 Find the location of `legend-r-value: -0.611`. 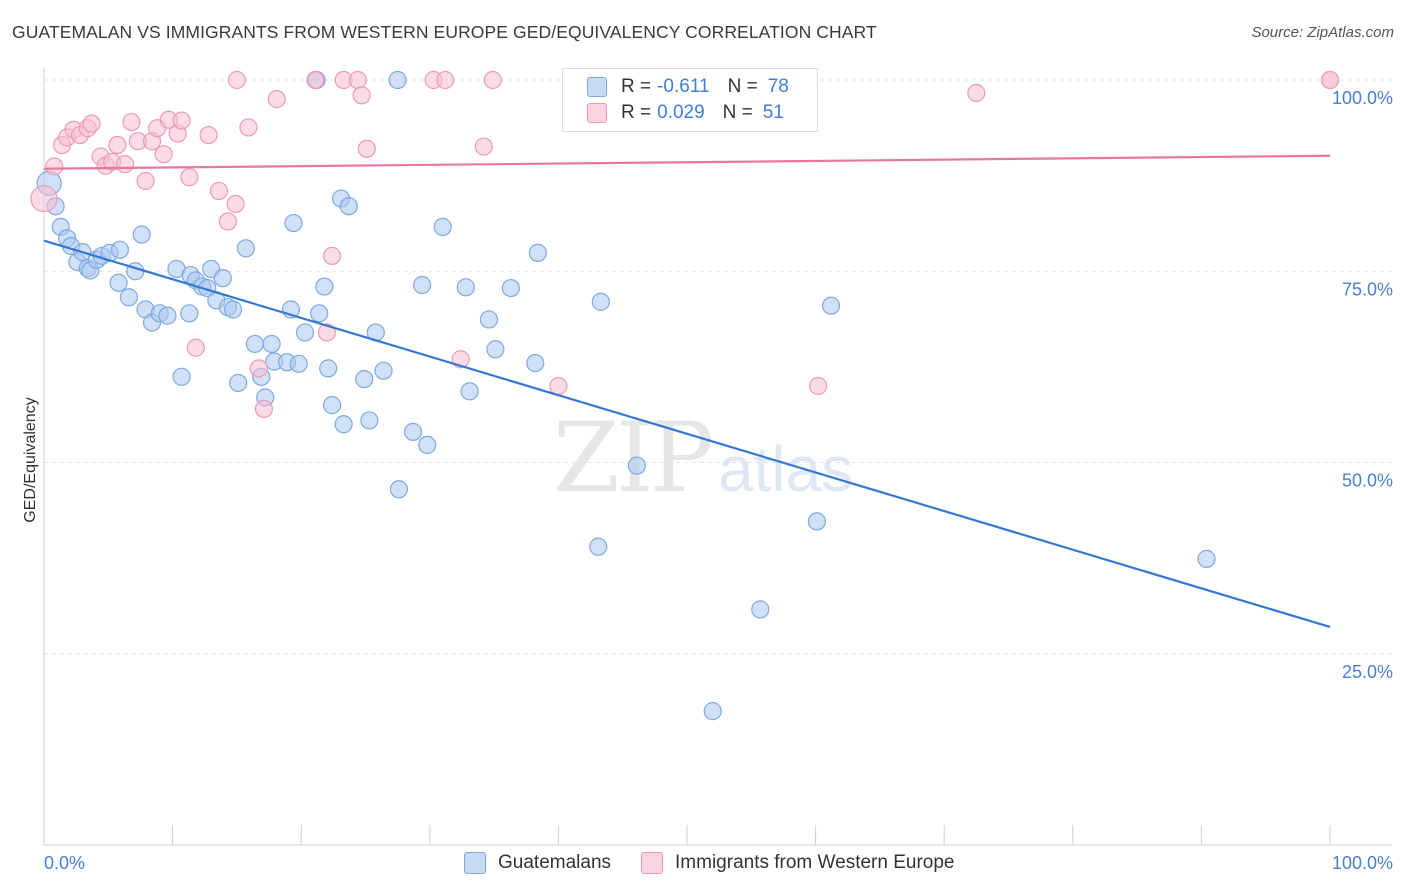

legend-r-value: -0.611 is located at coordinates (683, 86).